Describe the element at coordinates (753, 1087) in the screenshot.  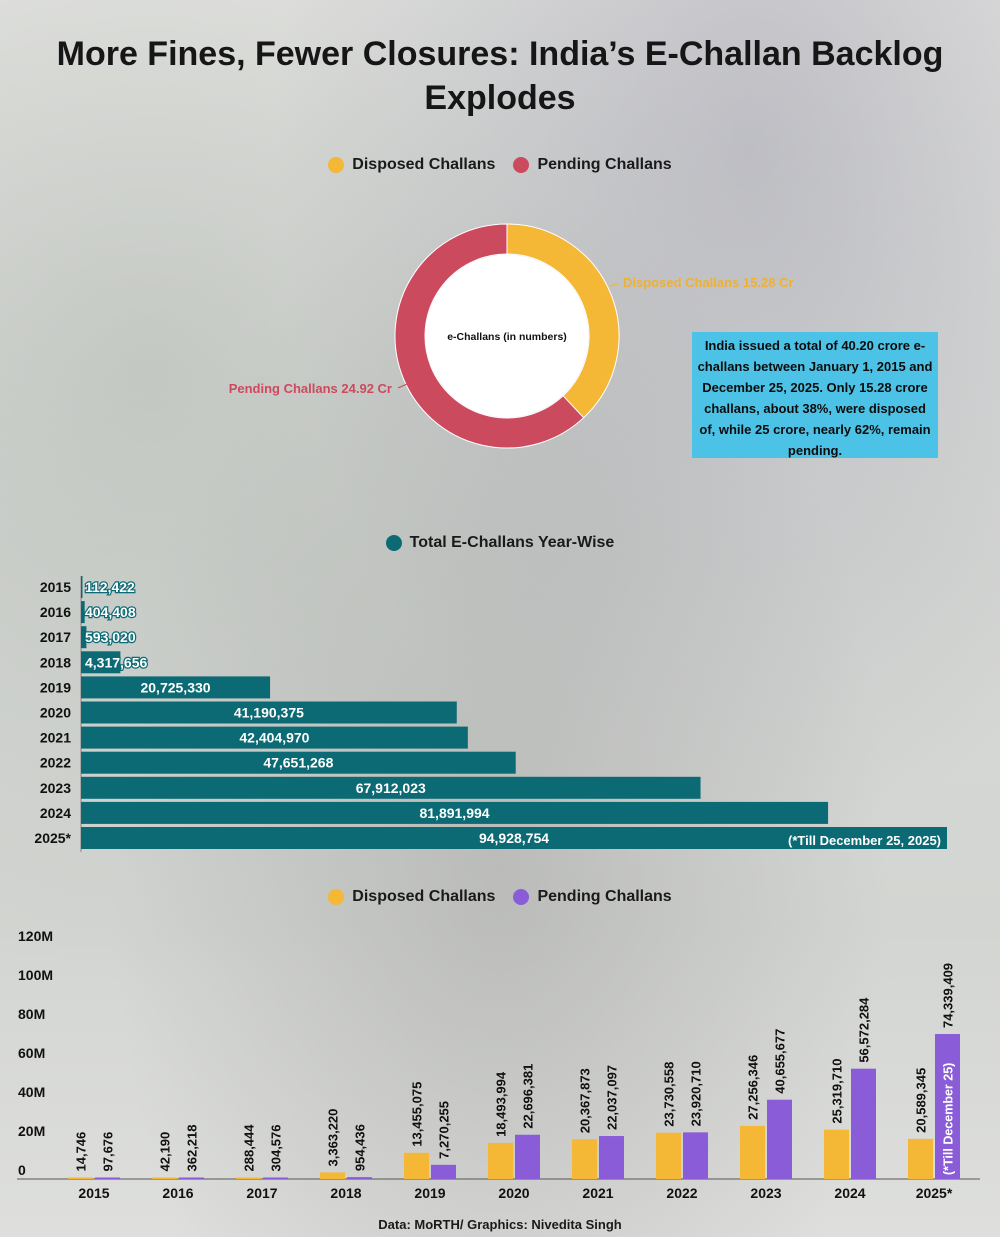
I see `vbar-value-label: 27,256,346` at that location.